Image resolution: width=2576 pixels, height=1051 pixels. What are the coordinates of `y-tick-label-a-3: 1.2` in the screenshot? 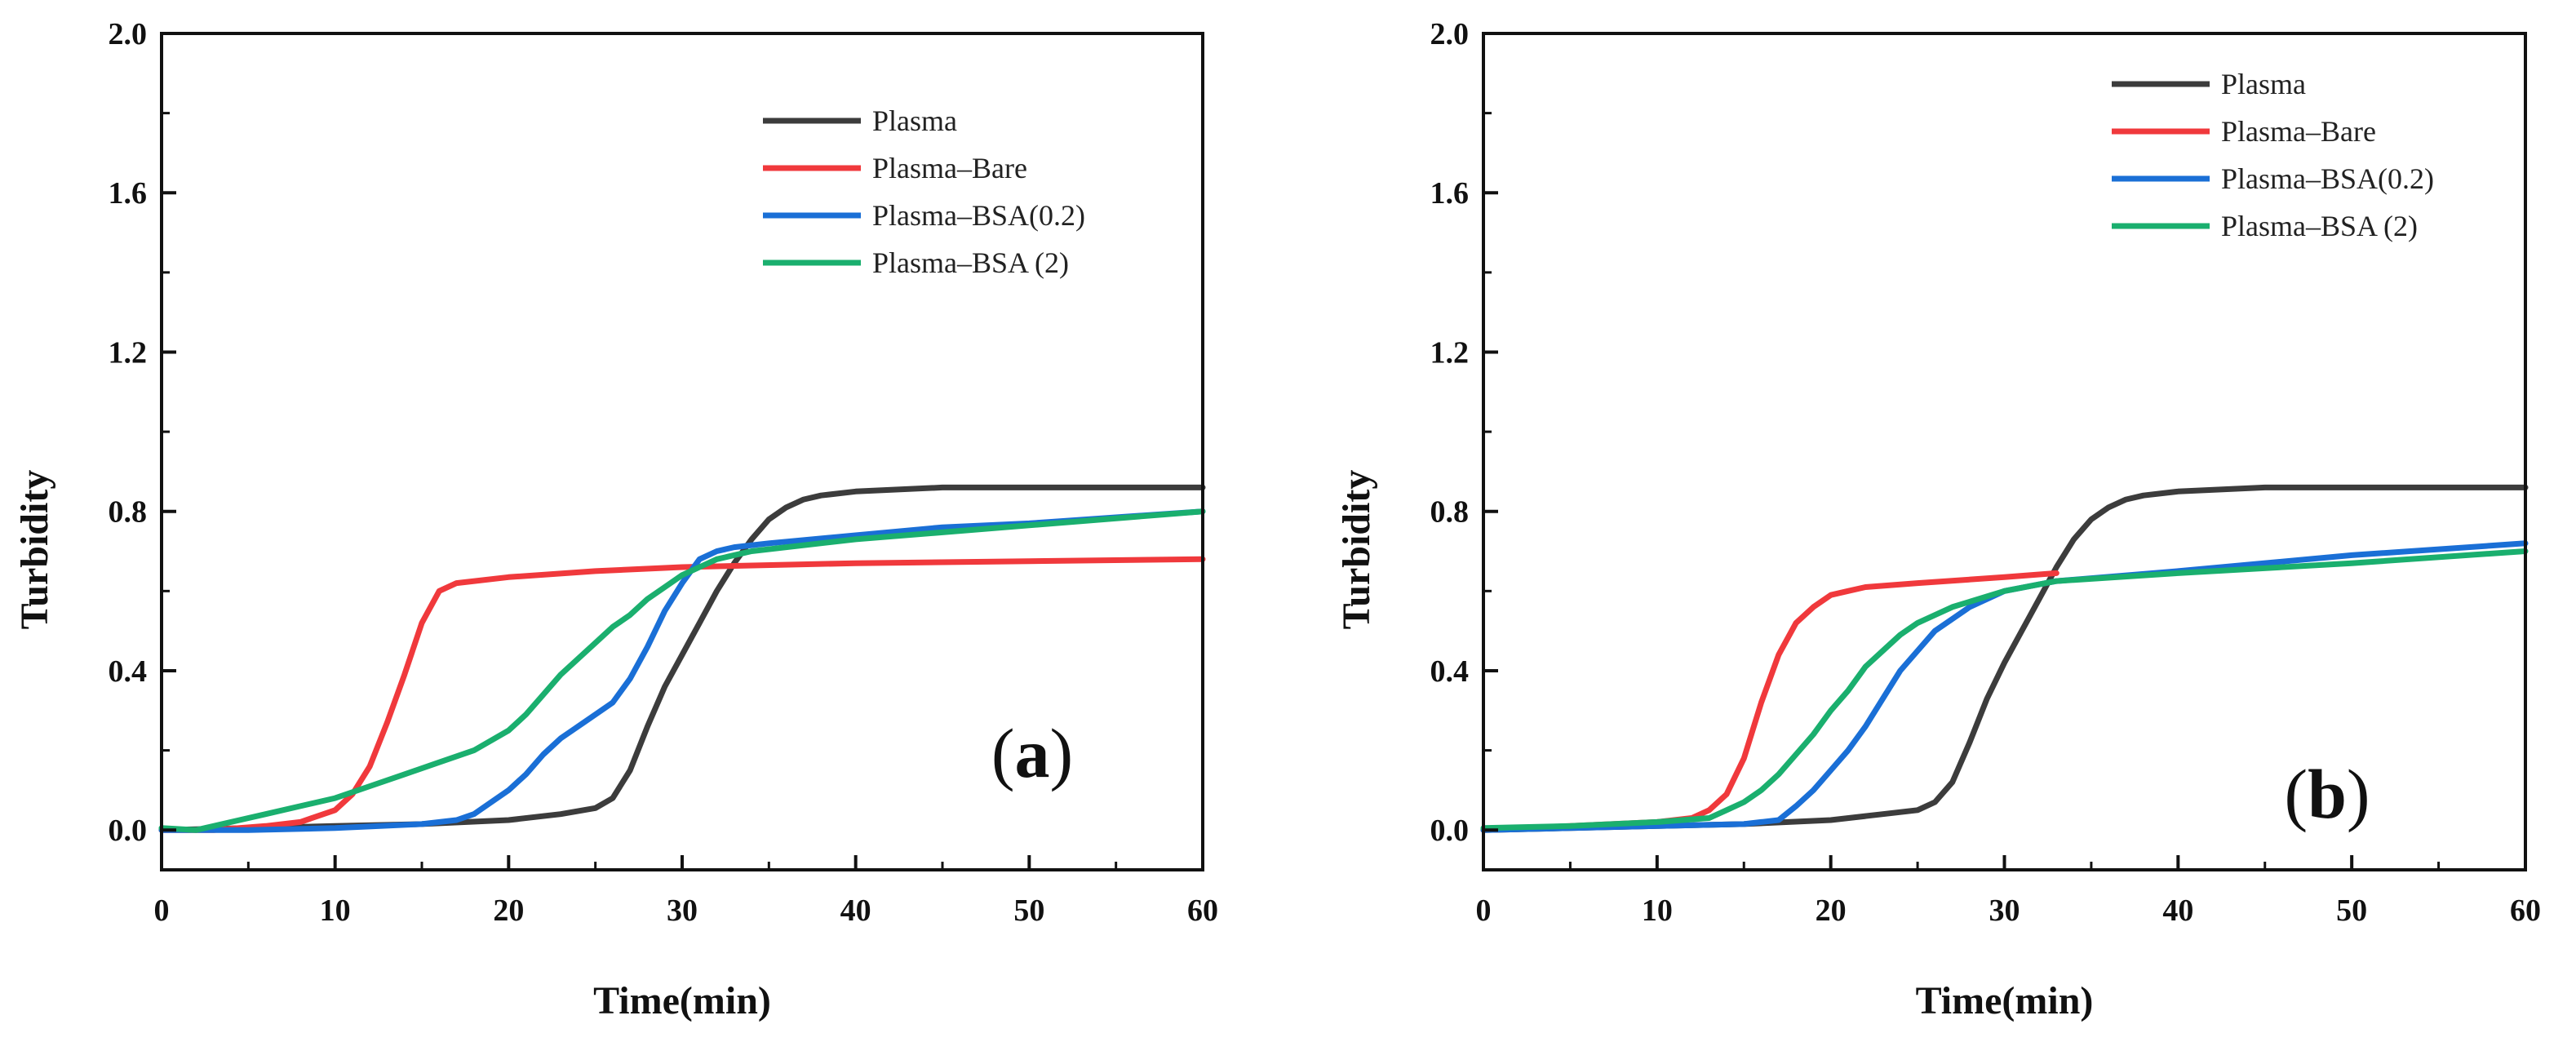 It's located at (128, 352).